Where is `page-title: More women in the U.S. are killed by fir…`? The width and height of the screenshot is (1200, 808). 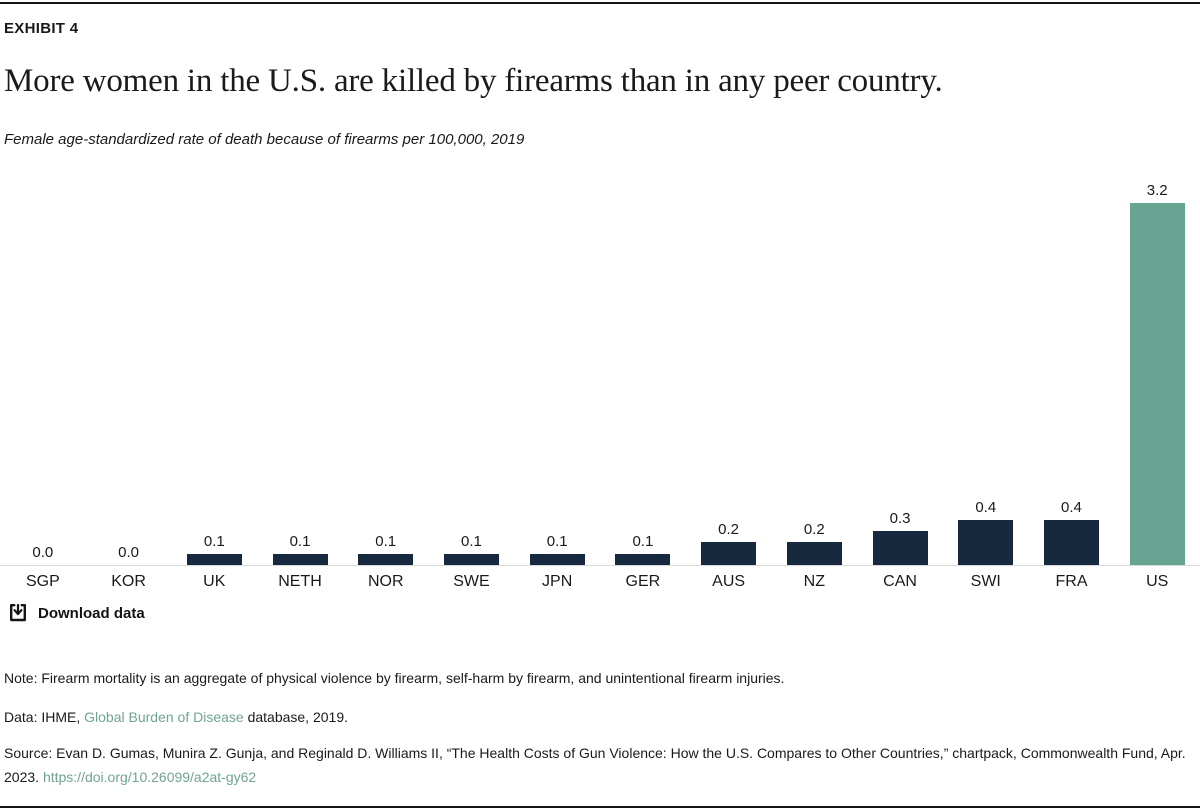 page-title: More women in the U.S. are killed by fir… is located at coordinates (473, 81).